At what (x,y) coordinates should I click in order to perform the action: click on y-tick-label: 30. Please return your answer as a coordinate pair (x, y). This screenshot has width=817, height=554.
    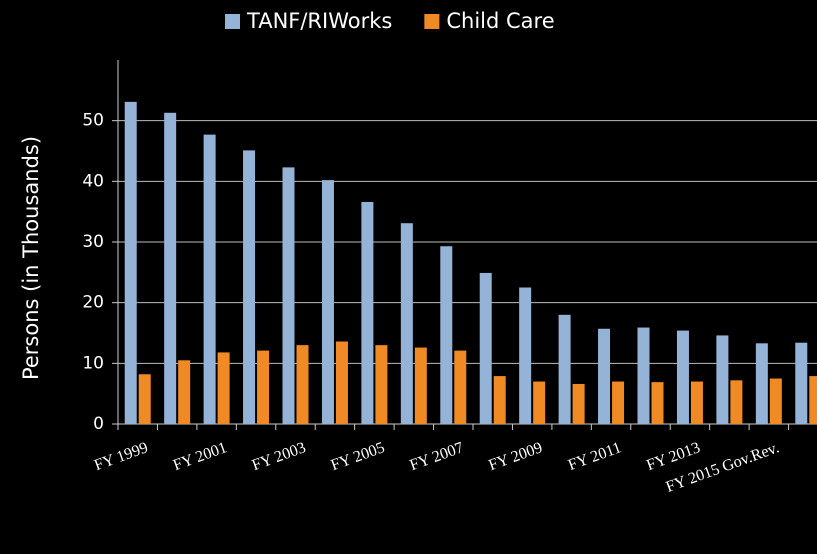
    Looking at the image, I should click on (93, 242).